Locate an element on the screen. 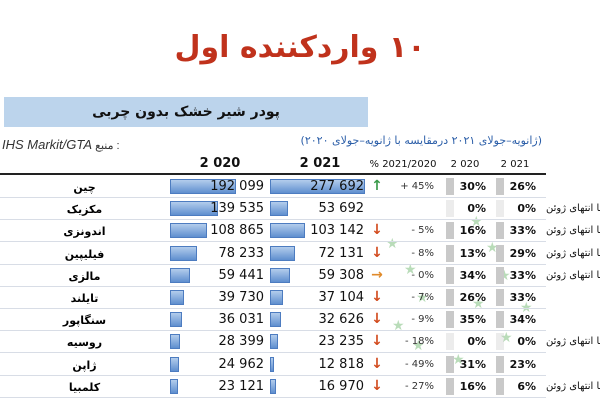 The width and height of the screenshot is (600, 400). value-2020: 78 233 is located at coordinates (241, 253).